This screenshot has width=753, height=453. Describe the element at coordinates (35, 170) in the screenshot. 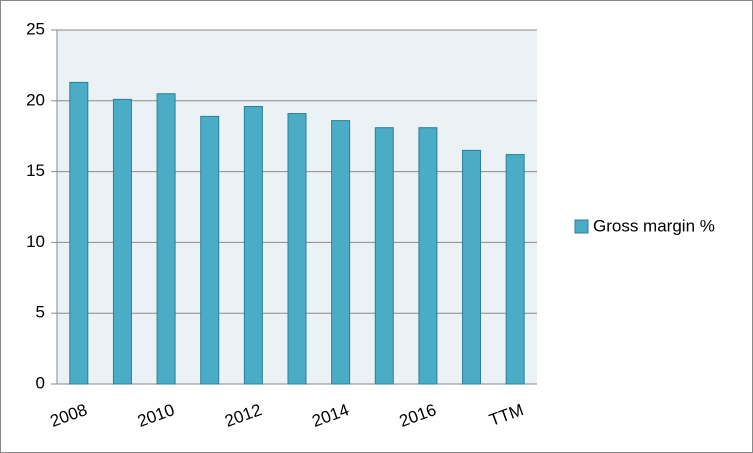

I see `y-tick-label: 15` at that location.